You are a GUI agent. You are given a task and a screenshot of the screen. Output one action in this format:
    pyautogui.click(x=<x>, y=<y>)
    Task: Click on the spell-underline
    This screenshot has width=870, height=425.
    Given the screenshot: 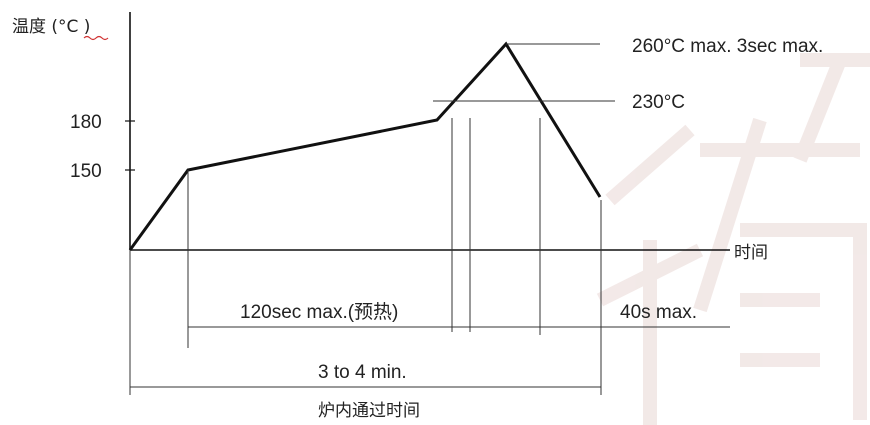 What is the action you would take?
    pyautogui.click(x=96, y=38)
    